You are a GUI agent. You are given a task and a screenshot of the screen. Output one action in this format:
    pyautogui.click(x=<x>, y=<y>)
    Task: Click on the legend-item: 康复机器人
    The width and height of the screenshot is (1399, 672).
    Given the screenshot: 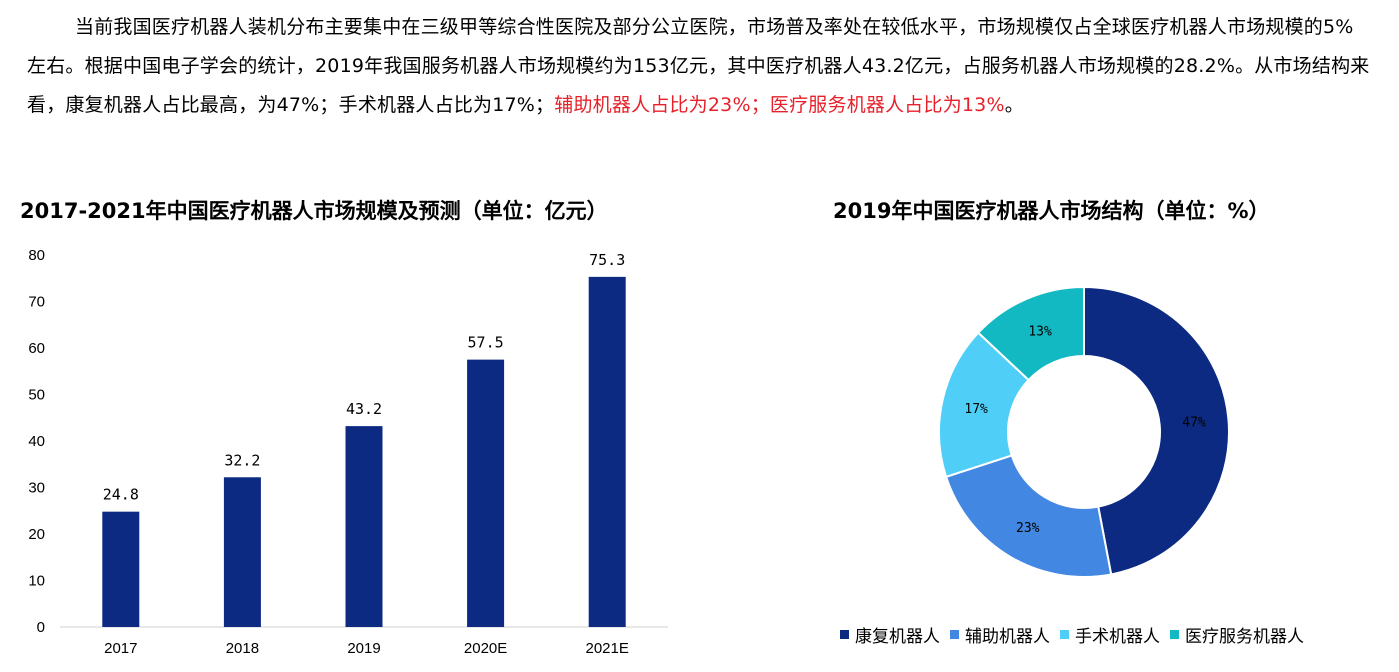 What is the action you would take?
    pyautogui.click(x=890, y=634)
    